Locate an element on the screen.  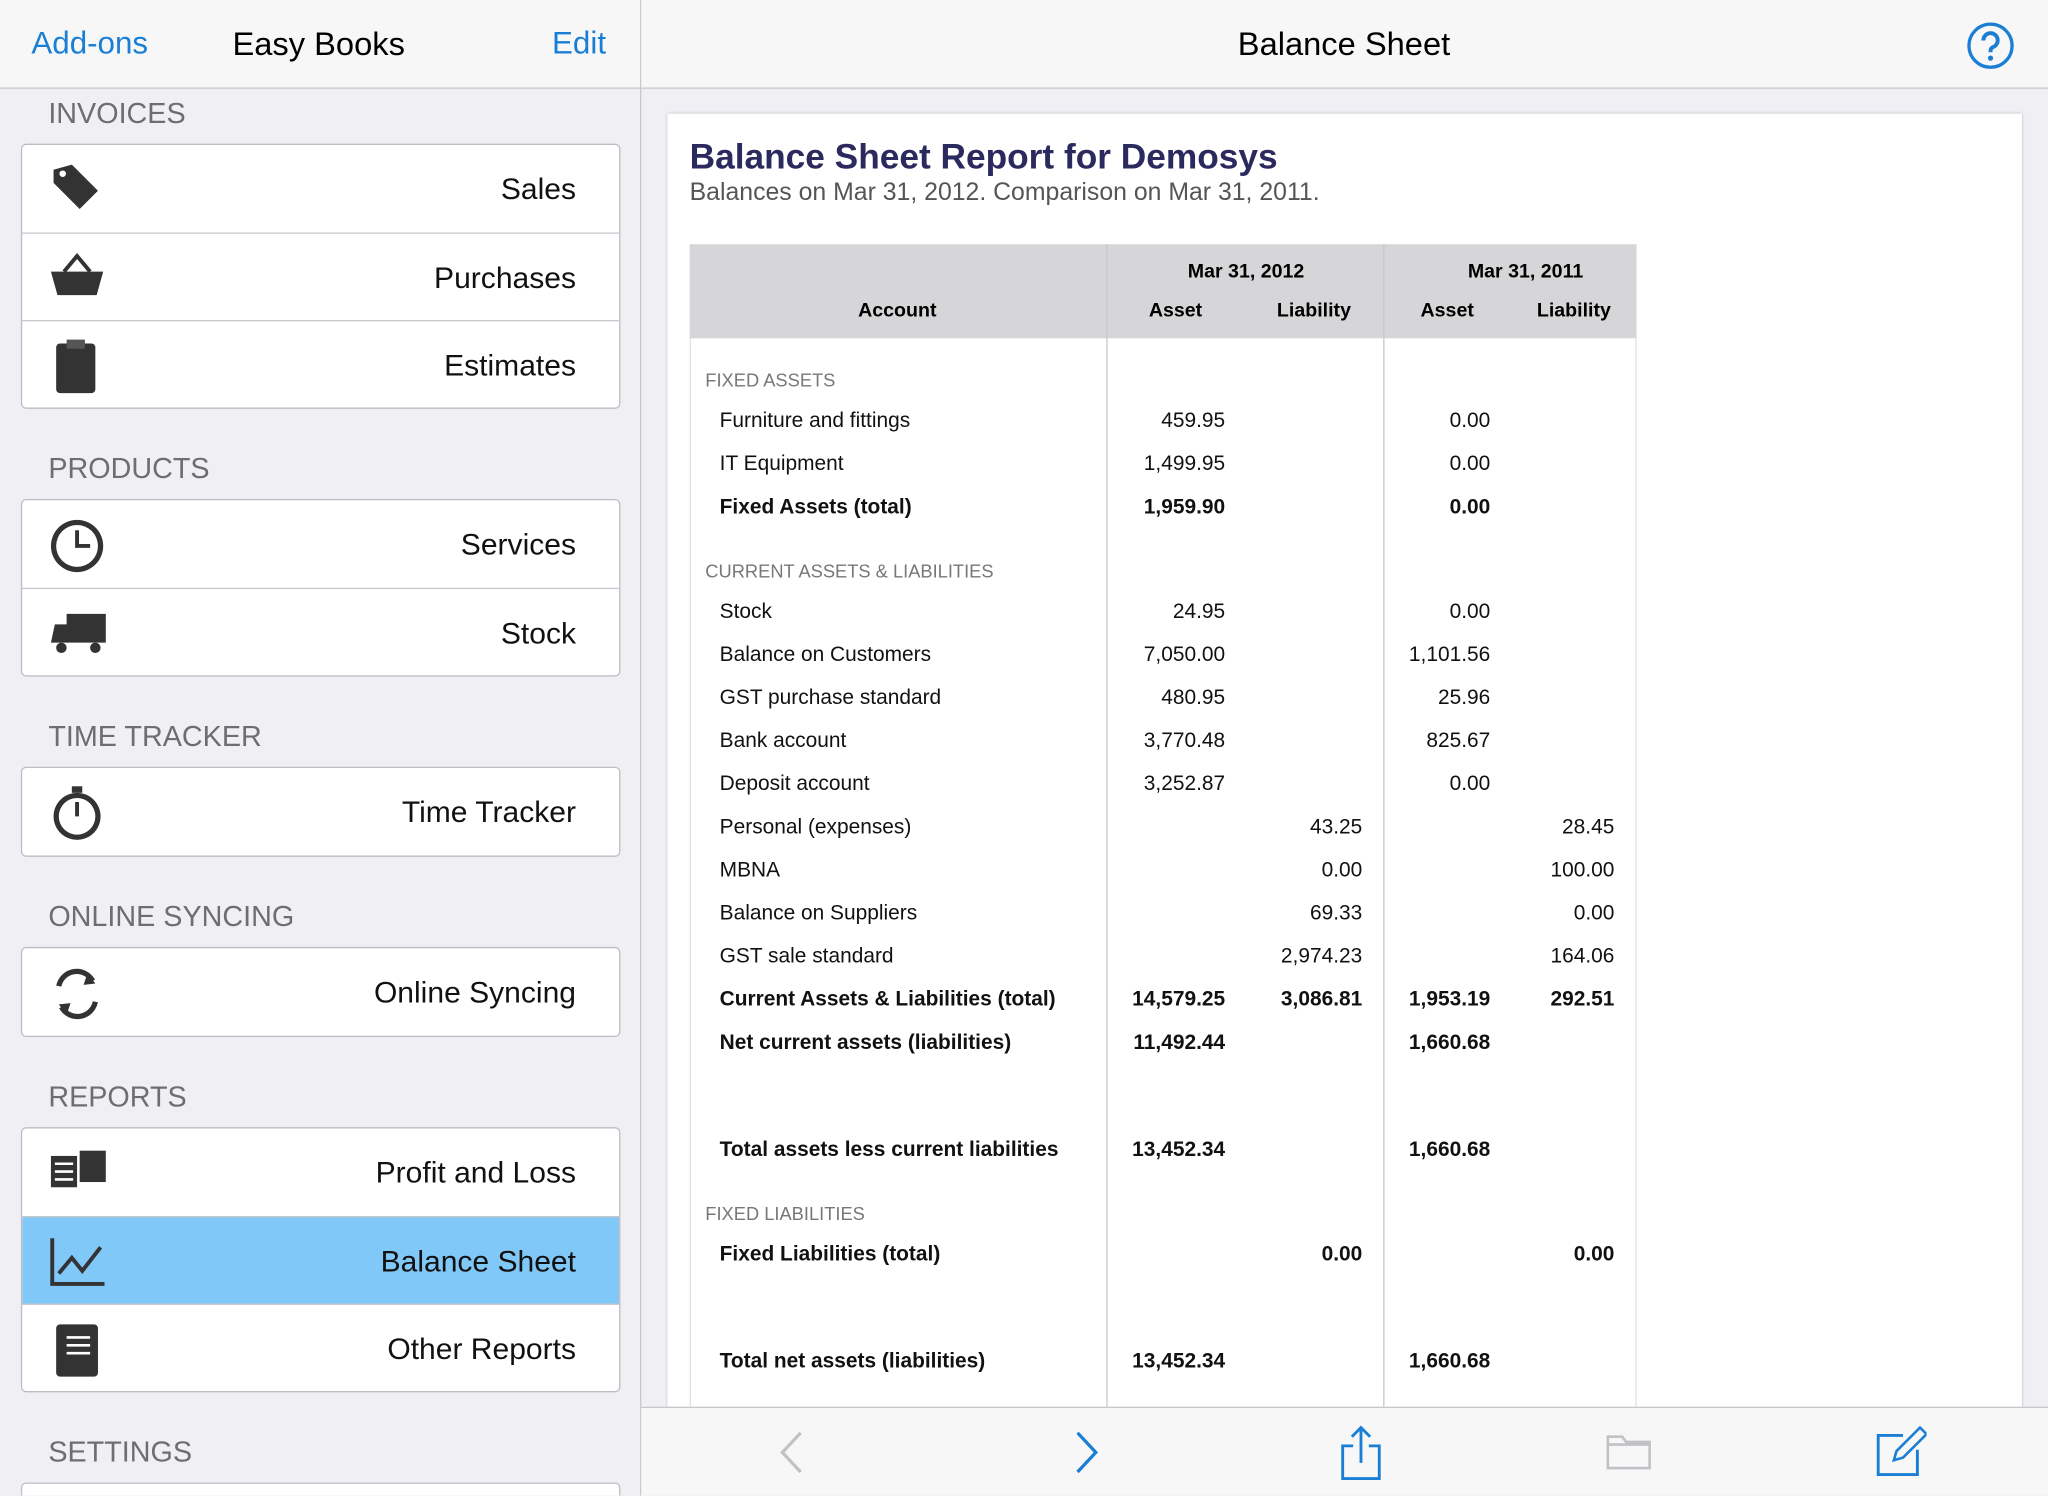
forward-button is located at coordinates (1086, 1452).